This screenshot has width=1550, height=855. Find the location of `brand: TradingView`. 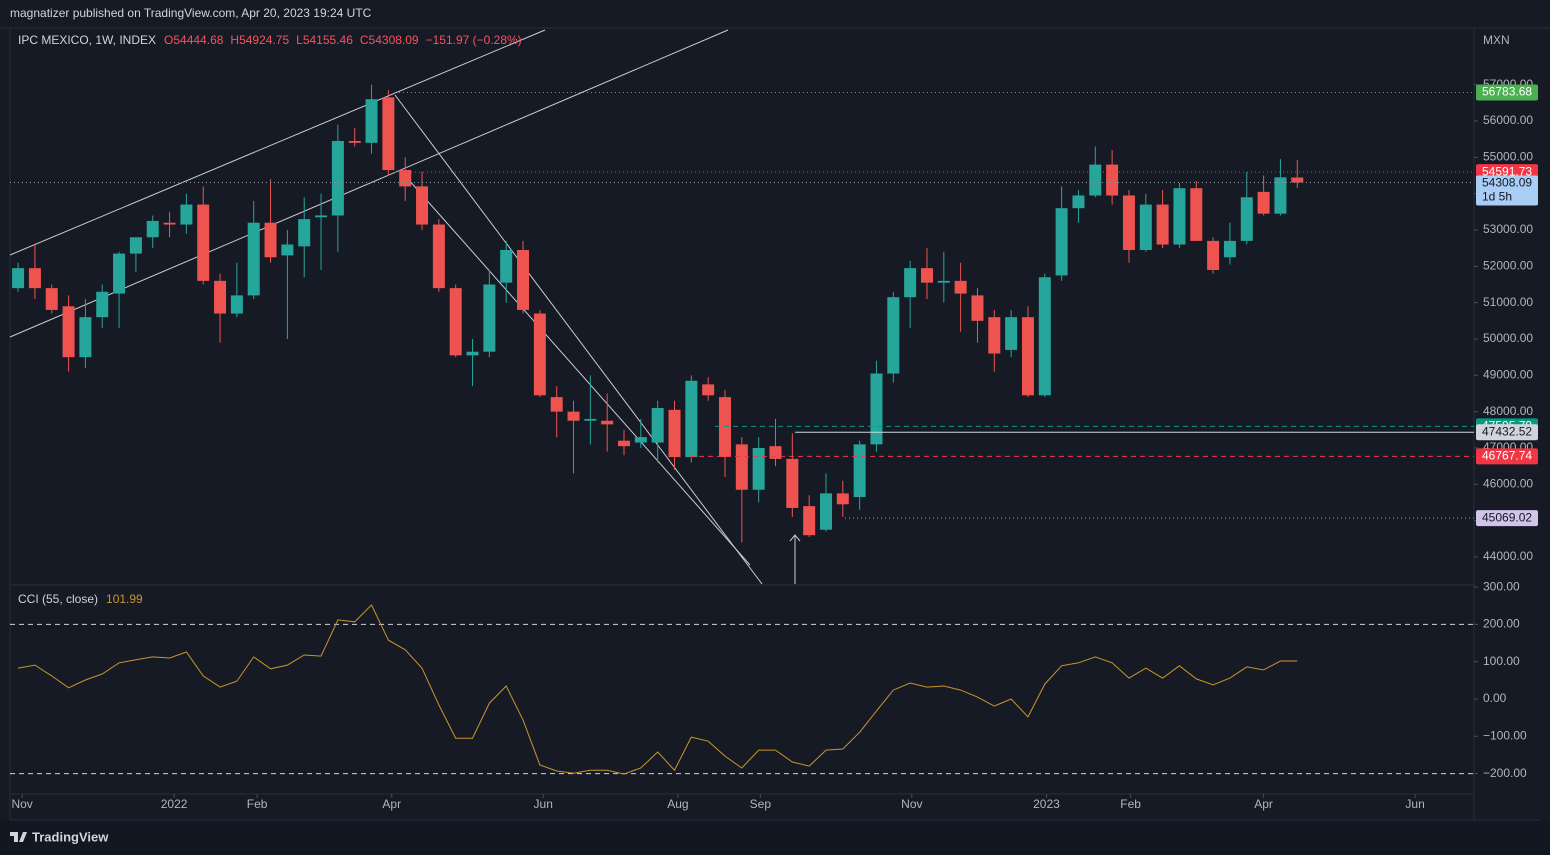

brand: TradingView is located at coordinates (70, 836).